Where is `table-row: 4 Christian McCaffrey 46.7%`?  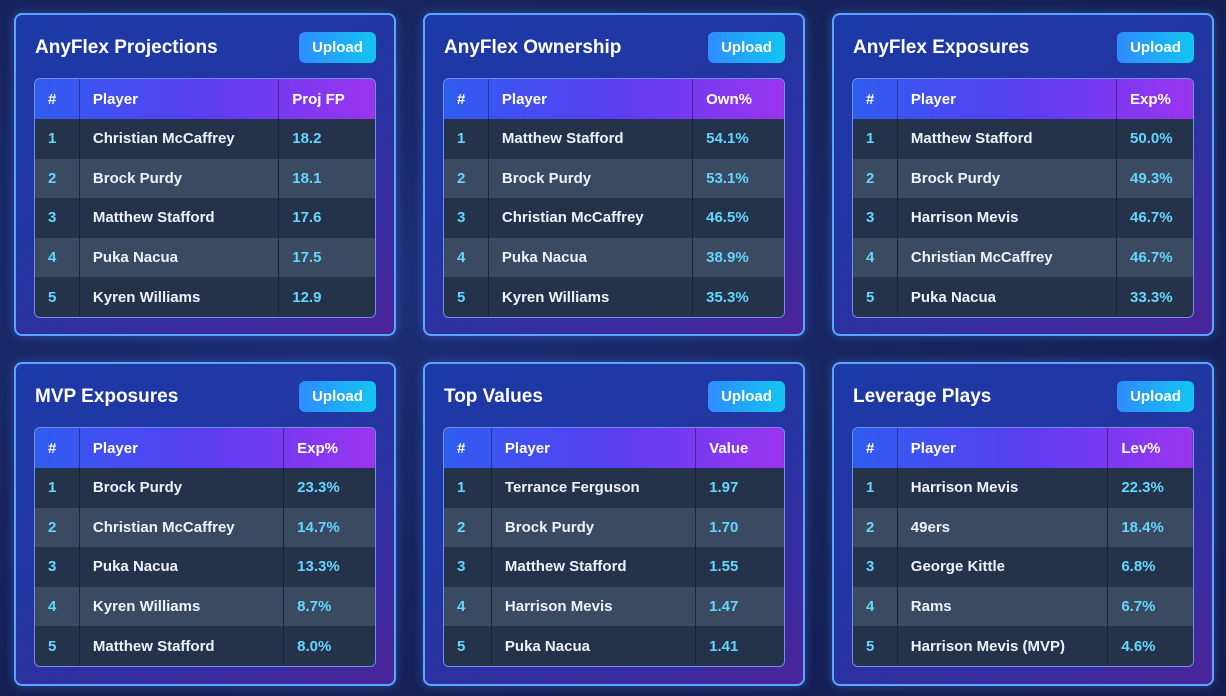 table-row: 4 Christian McCaffrey 46.7% is located at coordinates (1023, 257).